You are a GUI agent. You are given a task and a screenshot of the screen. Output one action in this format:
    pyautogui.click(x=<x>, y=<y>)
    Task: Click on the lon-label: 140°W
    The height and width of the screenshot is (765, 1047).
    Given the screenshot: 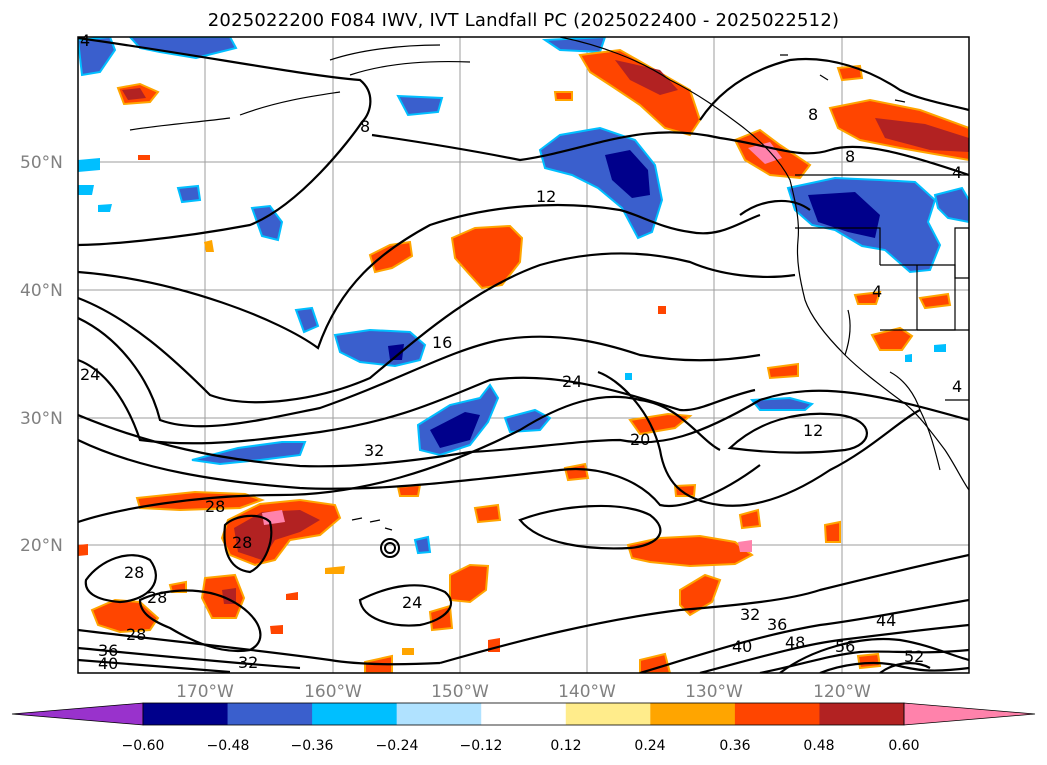 What is the action you would take?
    pyautogui.click(x=587, y=692)
    